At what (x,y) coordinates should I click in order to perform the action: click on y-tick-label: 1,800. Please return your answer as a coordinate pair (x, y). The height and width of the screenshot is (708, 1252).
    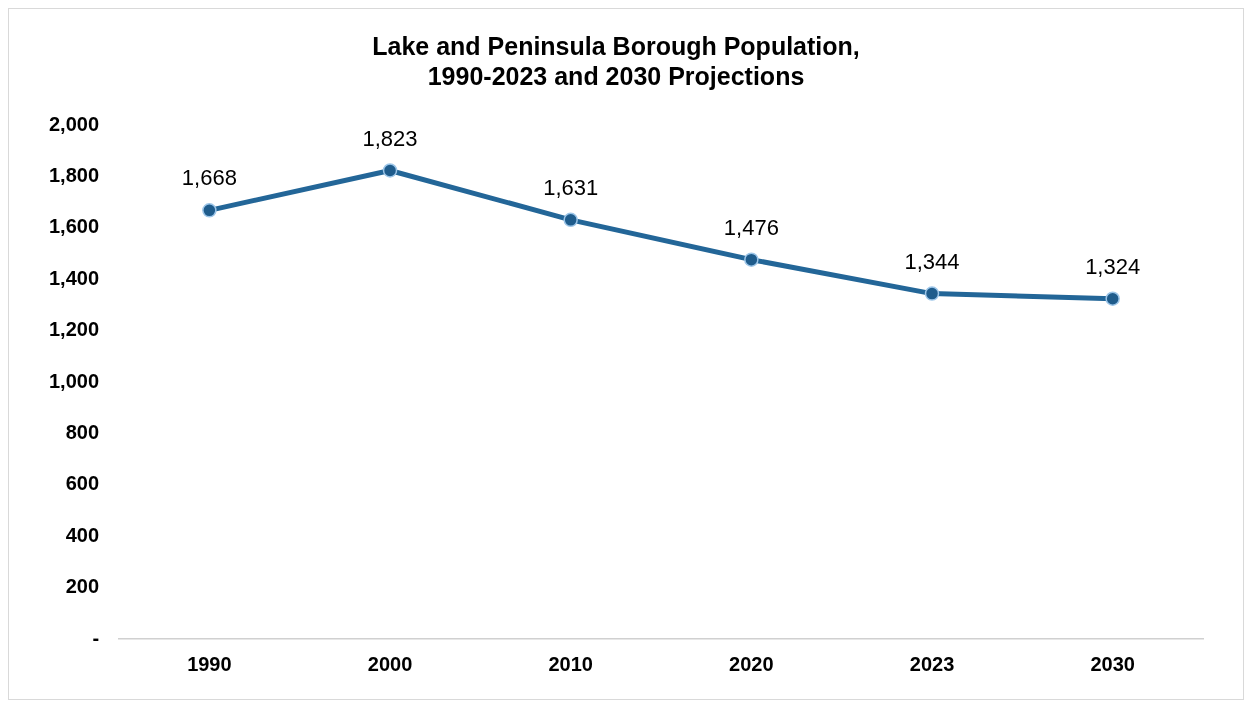
    Looking at the image, I should click on (74, 174).